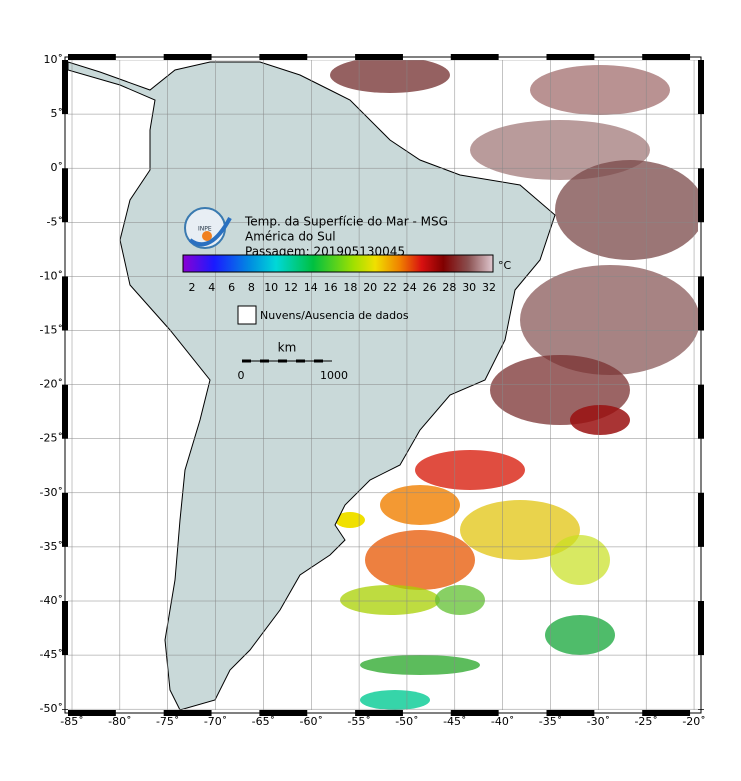  I want to click on legend-swatch, so click(247, 315).